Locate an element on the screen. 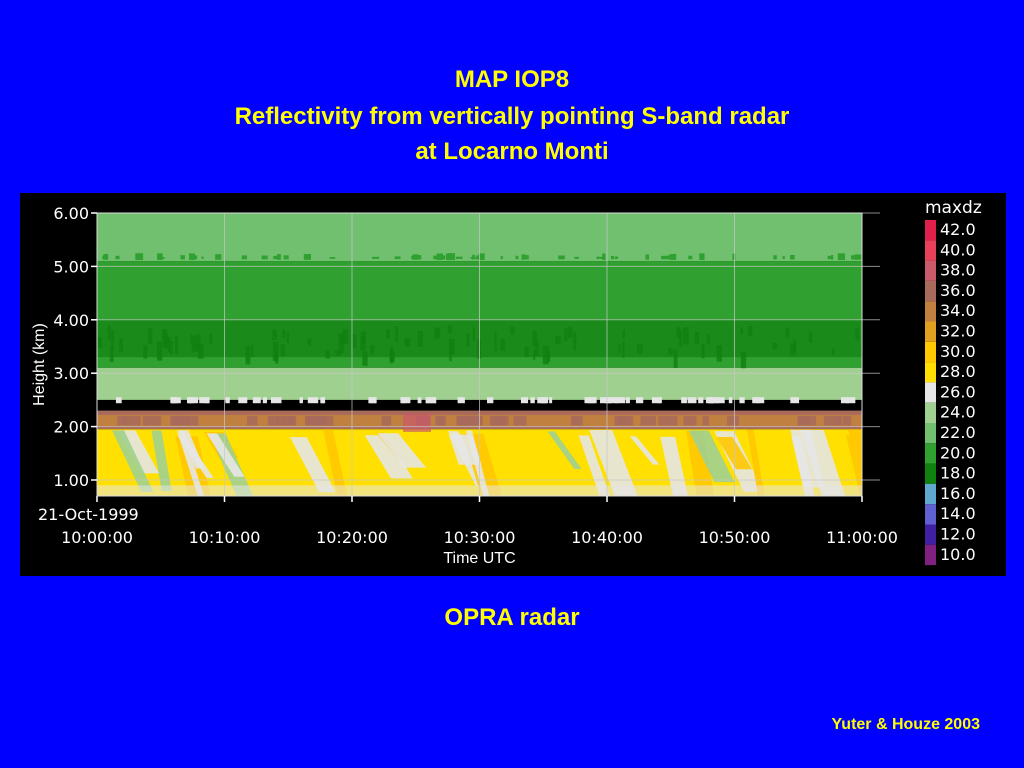 The height and width of the screenshot is (768, 1024). y-tick-label: 3.00 is located at coordinates (71, 373).